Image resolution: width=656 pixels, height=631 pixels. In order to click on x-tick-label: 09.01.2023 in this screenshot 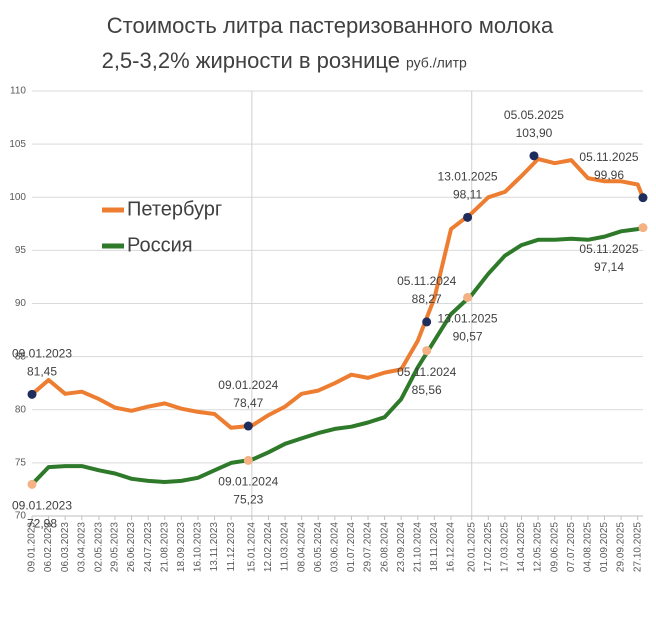, I will do `click(32, 547)`.